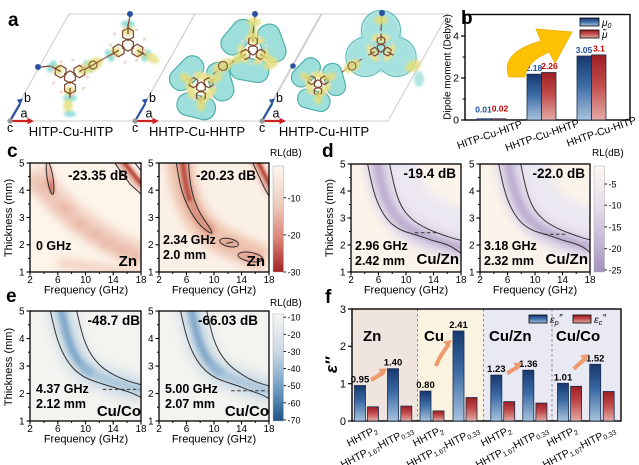 This screenshot has height=465, width=639. What do you see at coordinates (509, 261) in the screenshot?
I see `svg-text: 2.32 mm` at bounding box center [509, 261].